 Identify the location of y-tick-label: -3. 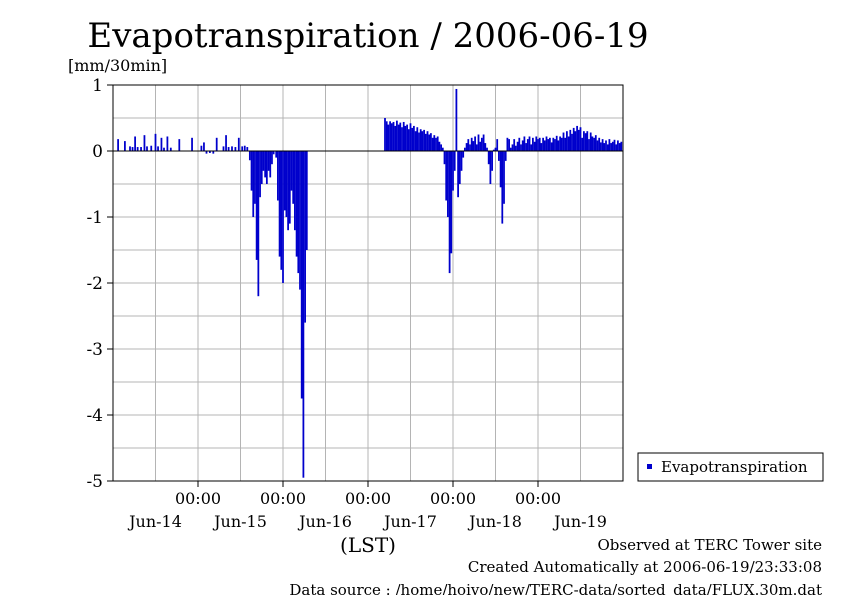
(94, 350).